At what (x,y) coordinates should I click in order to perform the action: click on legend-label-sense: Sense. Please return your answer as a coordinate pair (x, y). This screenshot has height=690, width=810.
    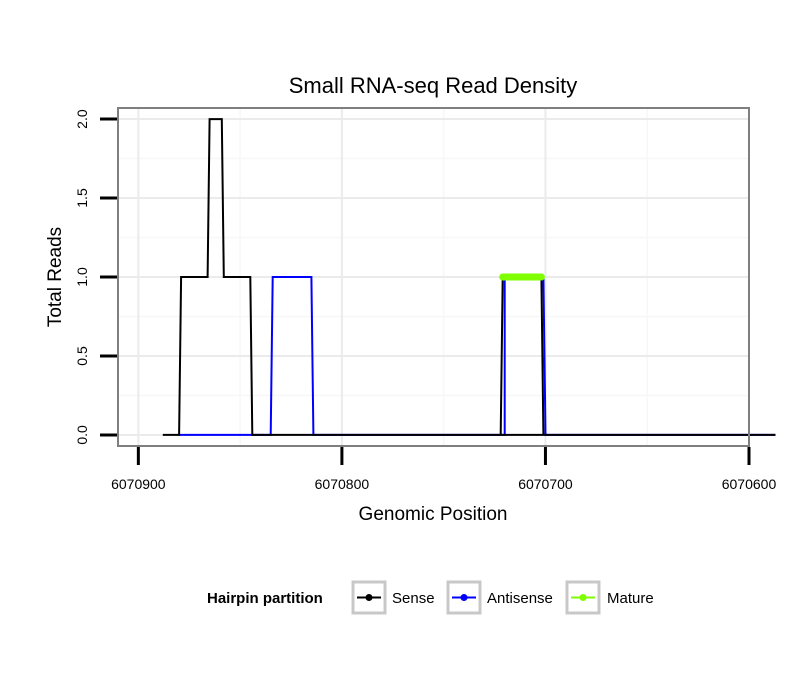
    Looking at the image, I should click on (413, 598).